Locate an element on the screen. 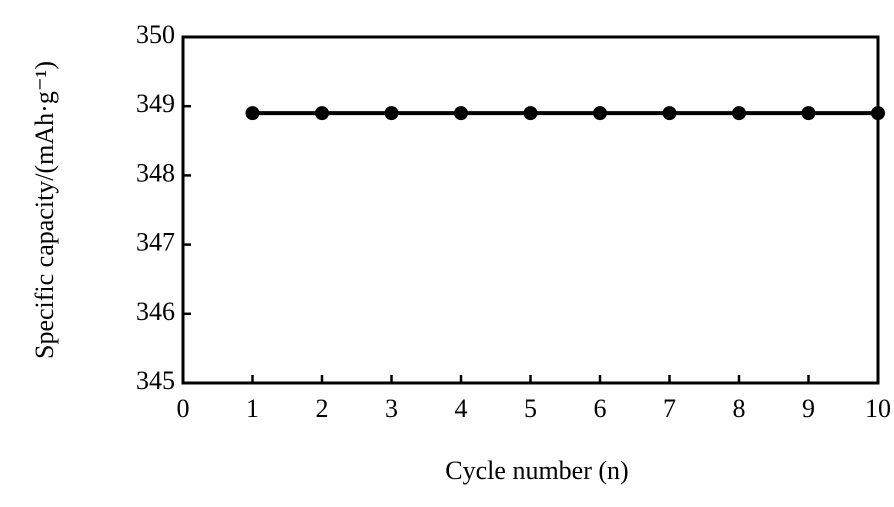  x-tick-label: 8 is located at coordinates (739, 408).